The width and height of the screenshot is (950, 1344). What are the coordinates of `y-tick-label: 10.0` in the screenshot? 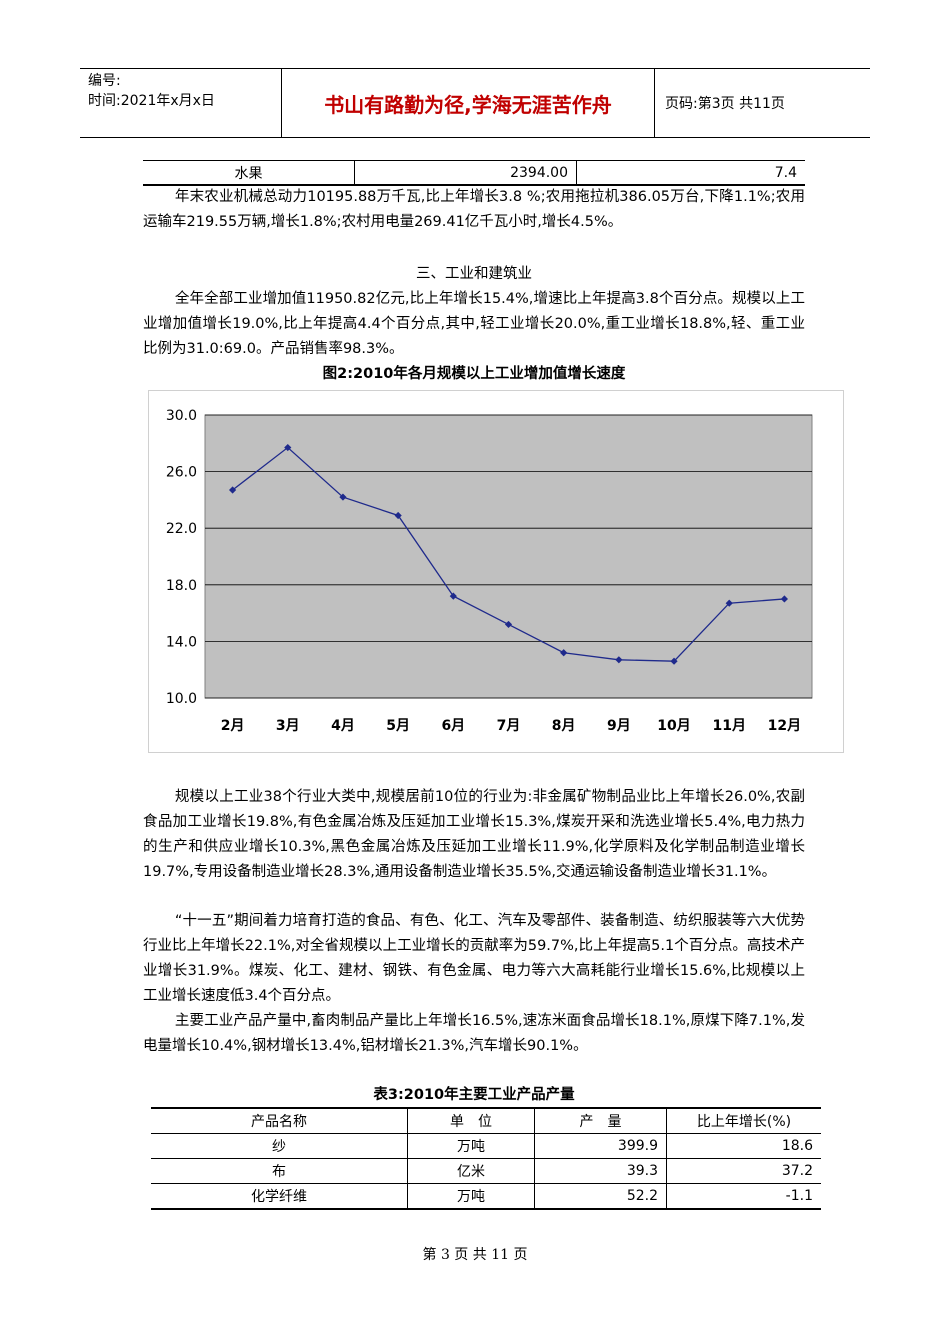 It's located at (181, 699).